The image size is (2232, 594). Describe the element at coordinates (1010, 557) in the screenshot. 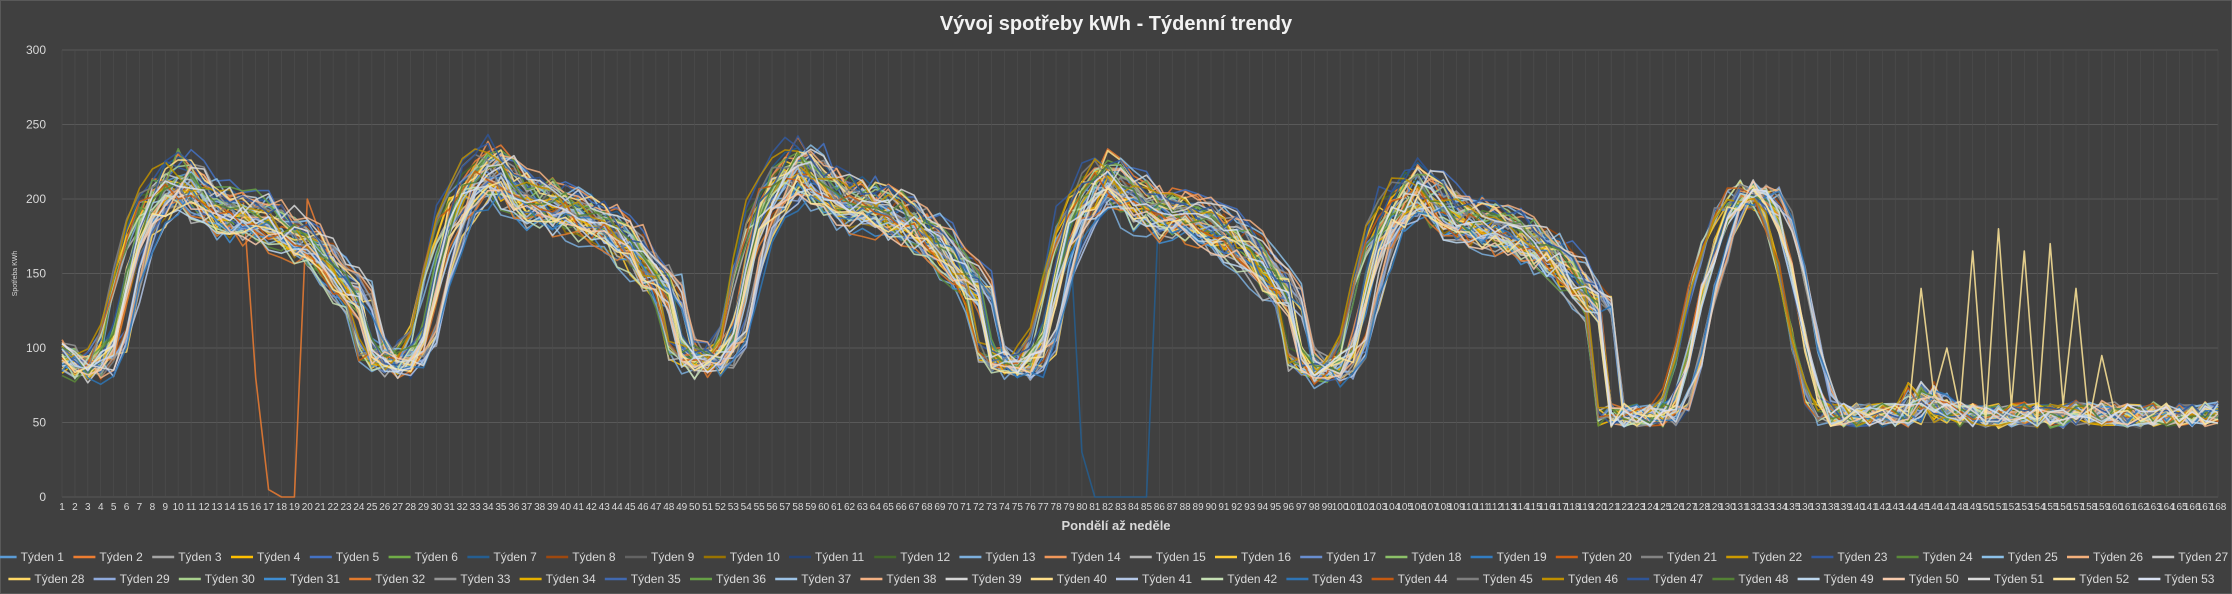

I see `legend-item: Týden 13` at that location.